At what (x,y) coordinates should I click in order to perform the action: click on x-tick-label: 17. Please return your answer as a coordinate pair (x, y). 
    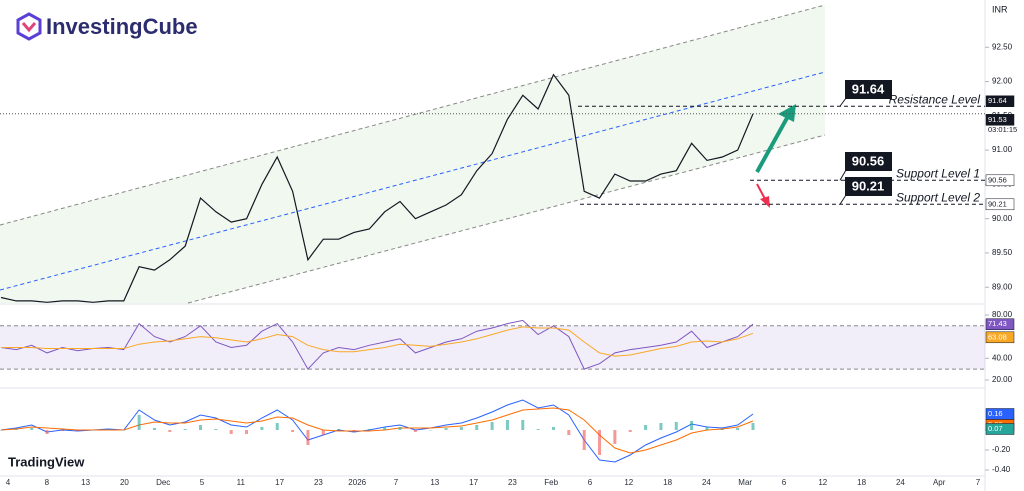
    Looking at the image, I should click on (279, 482).